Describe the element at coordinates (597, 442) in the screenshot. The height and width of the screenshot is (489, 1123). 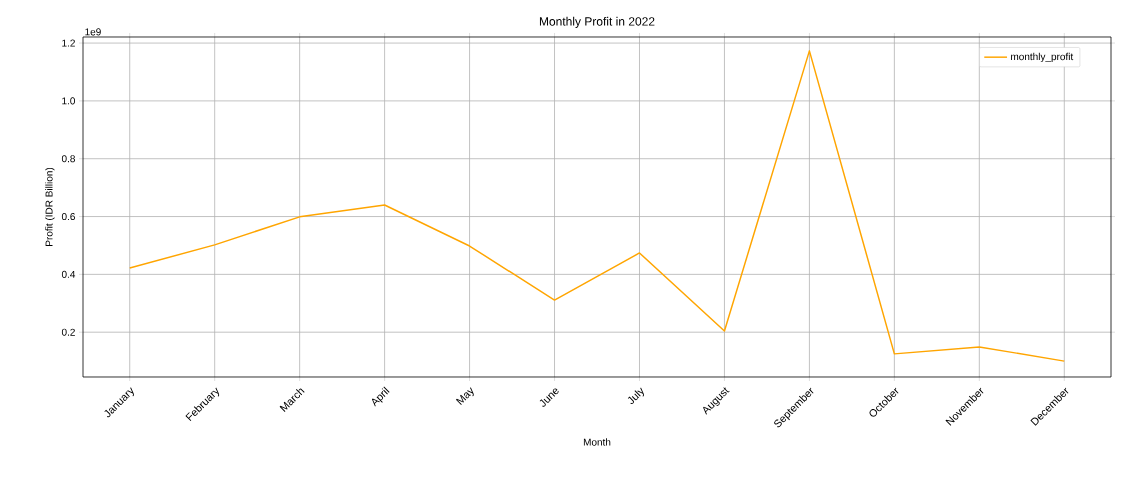
I see `x-axis-title: Month` at that location.